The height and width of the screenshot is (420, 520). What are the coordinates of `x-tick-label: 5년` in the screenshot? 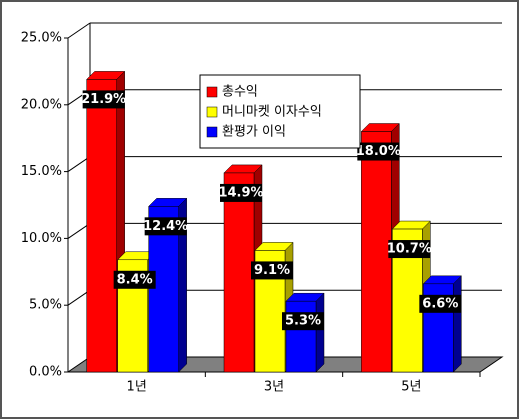 It's located at (411, 387).